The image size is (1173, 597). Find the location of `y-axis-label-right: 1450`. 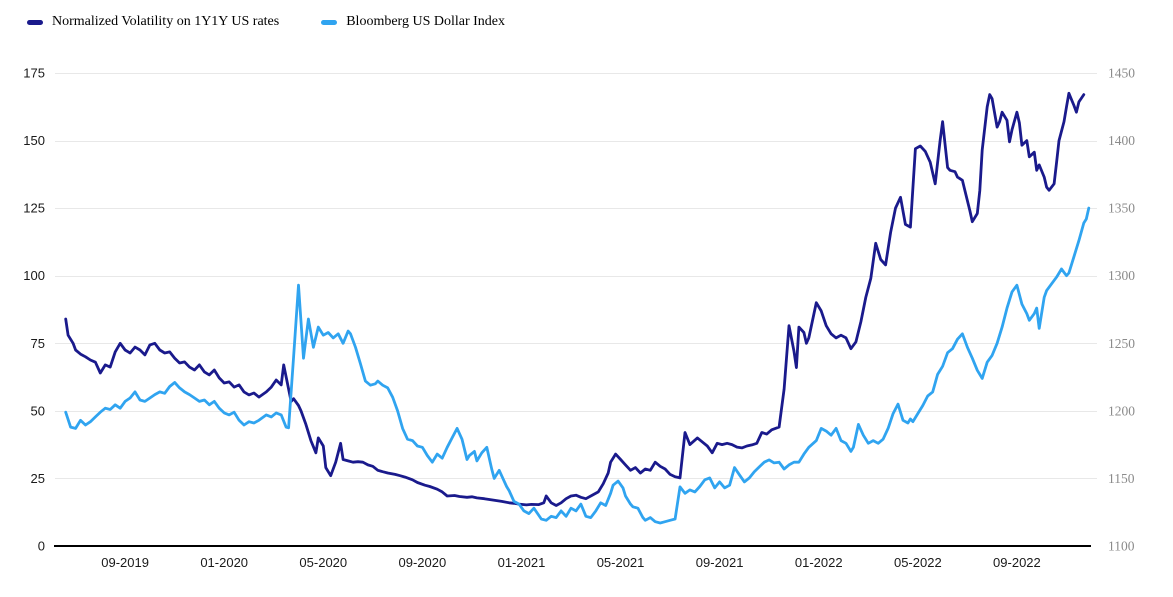

y-axis-label-right: 1450 is located at coordinates (1121, 73).